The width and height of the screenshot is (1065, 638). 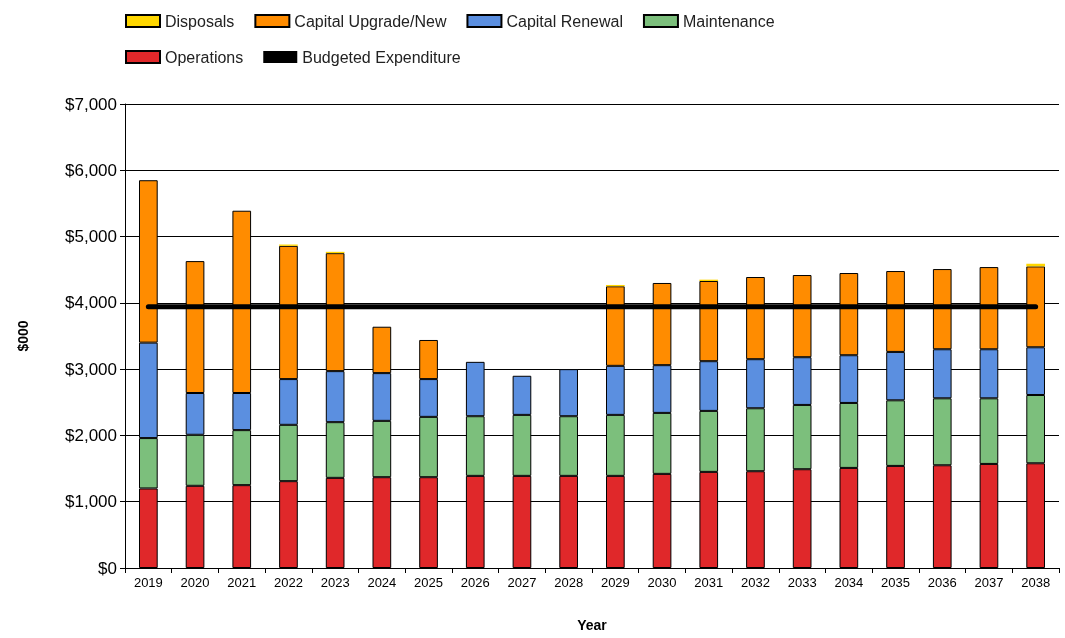 What do you see at coordinates (615, 582) in the screenshot?
I see `x-tick-label: 2029` at bounding box center [615, 582].